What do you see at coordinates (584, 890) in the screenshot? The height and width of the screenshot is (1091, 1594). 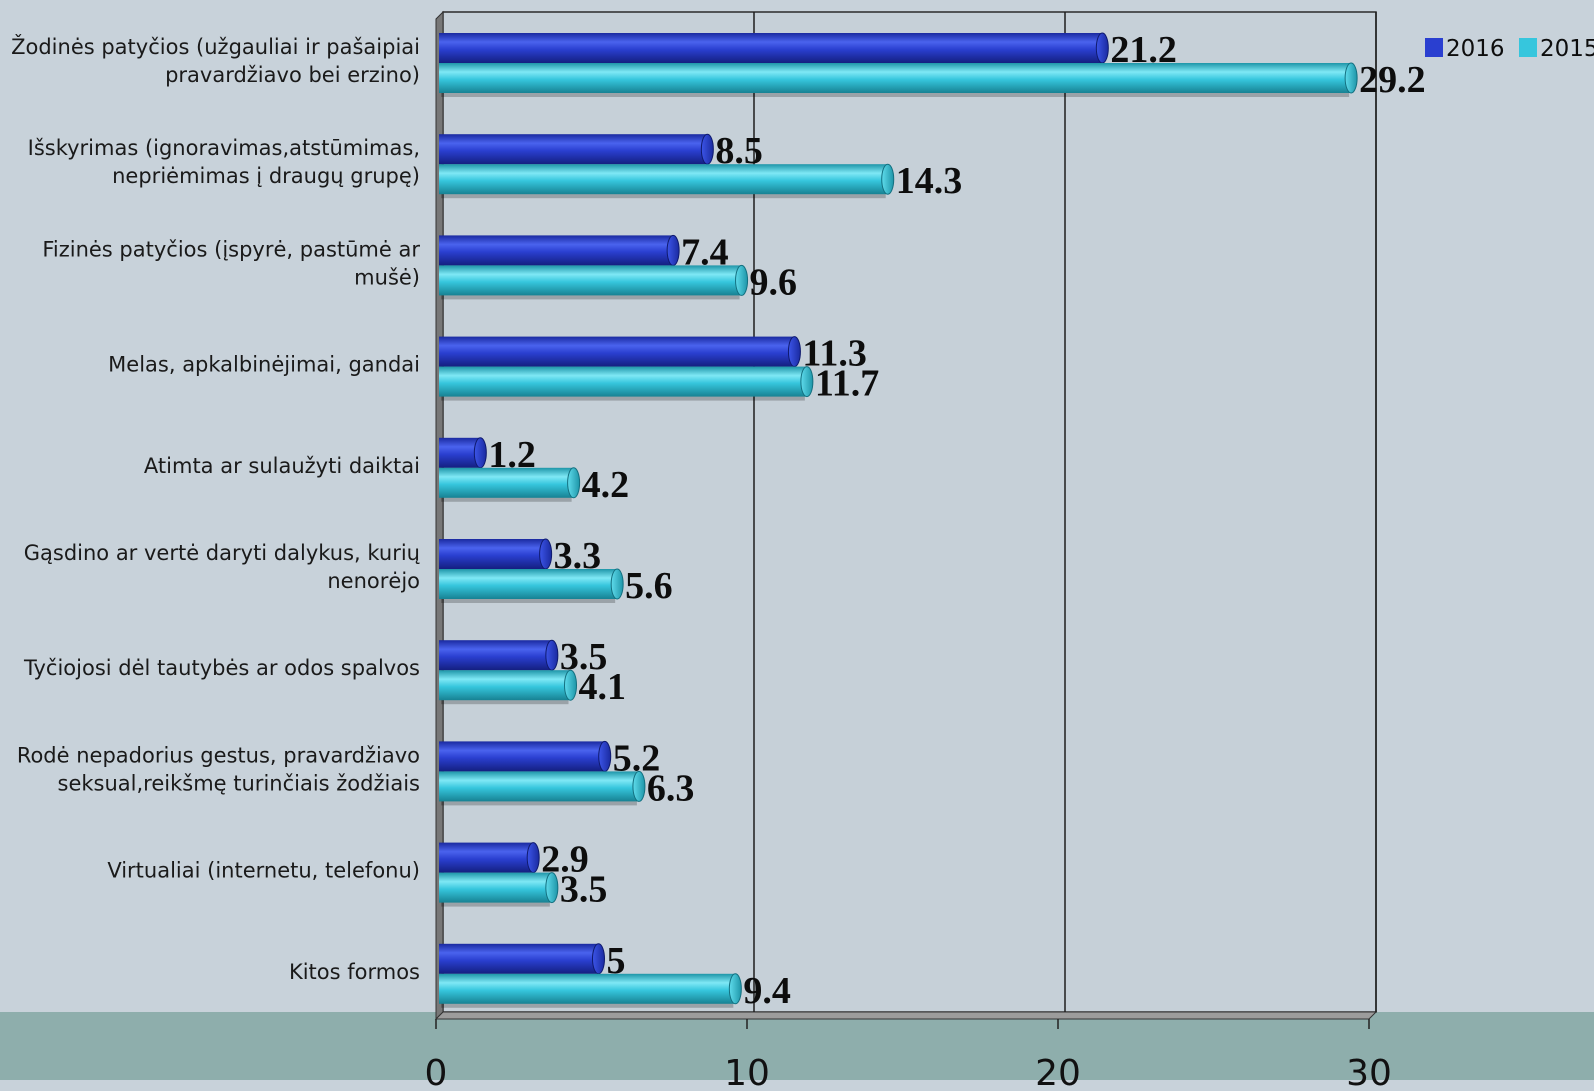 I see `data-label-2015-8: 3.5` at bounding box center [584, 890].